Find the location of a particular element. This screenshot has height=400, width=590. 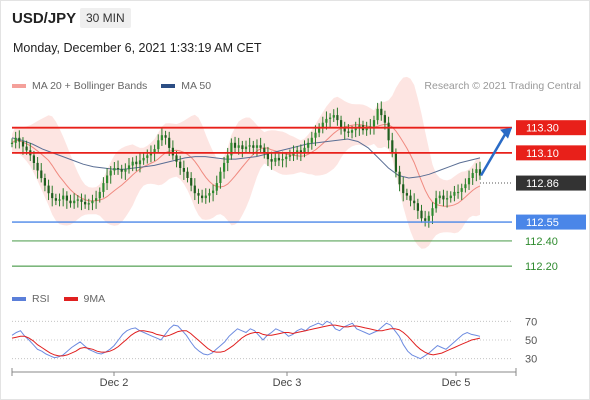

level-box-113.30 is located at coordinates (551, 128).